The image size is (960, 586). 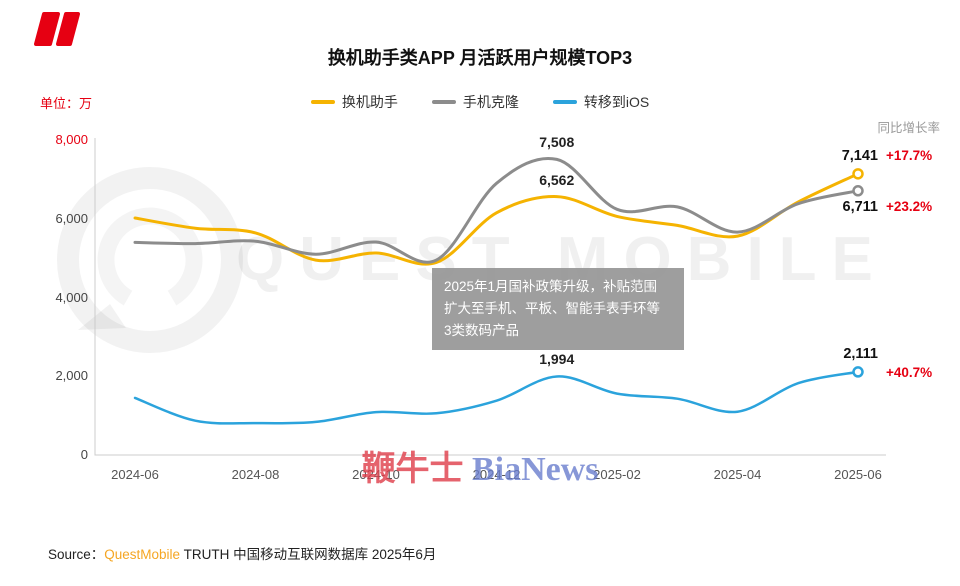 I want to click on legend-item: 换机助手, so click(x=354, y=102).